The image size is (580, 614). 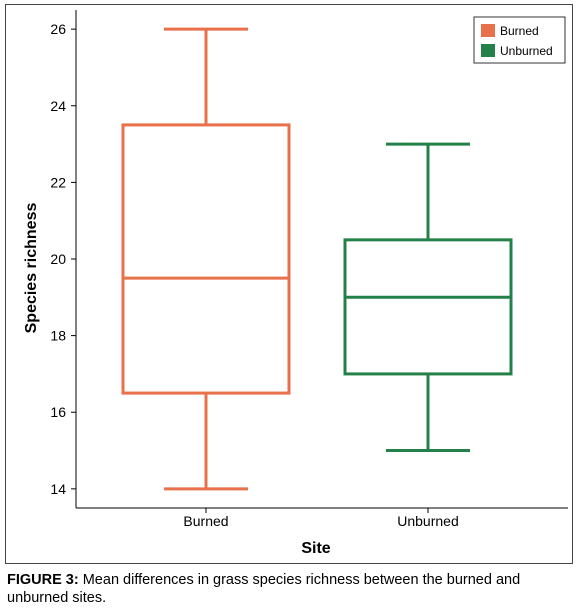 What do you see at coordinates (58, 489) in the screenshot?
I see `y-tick-label: 14` at bounding box center [58, 489].